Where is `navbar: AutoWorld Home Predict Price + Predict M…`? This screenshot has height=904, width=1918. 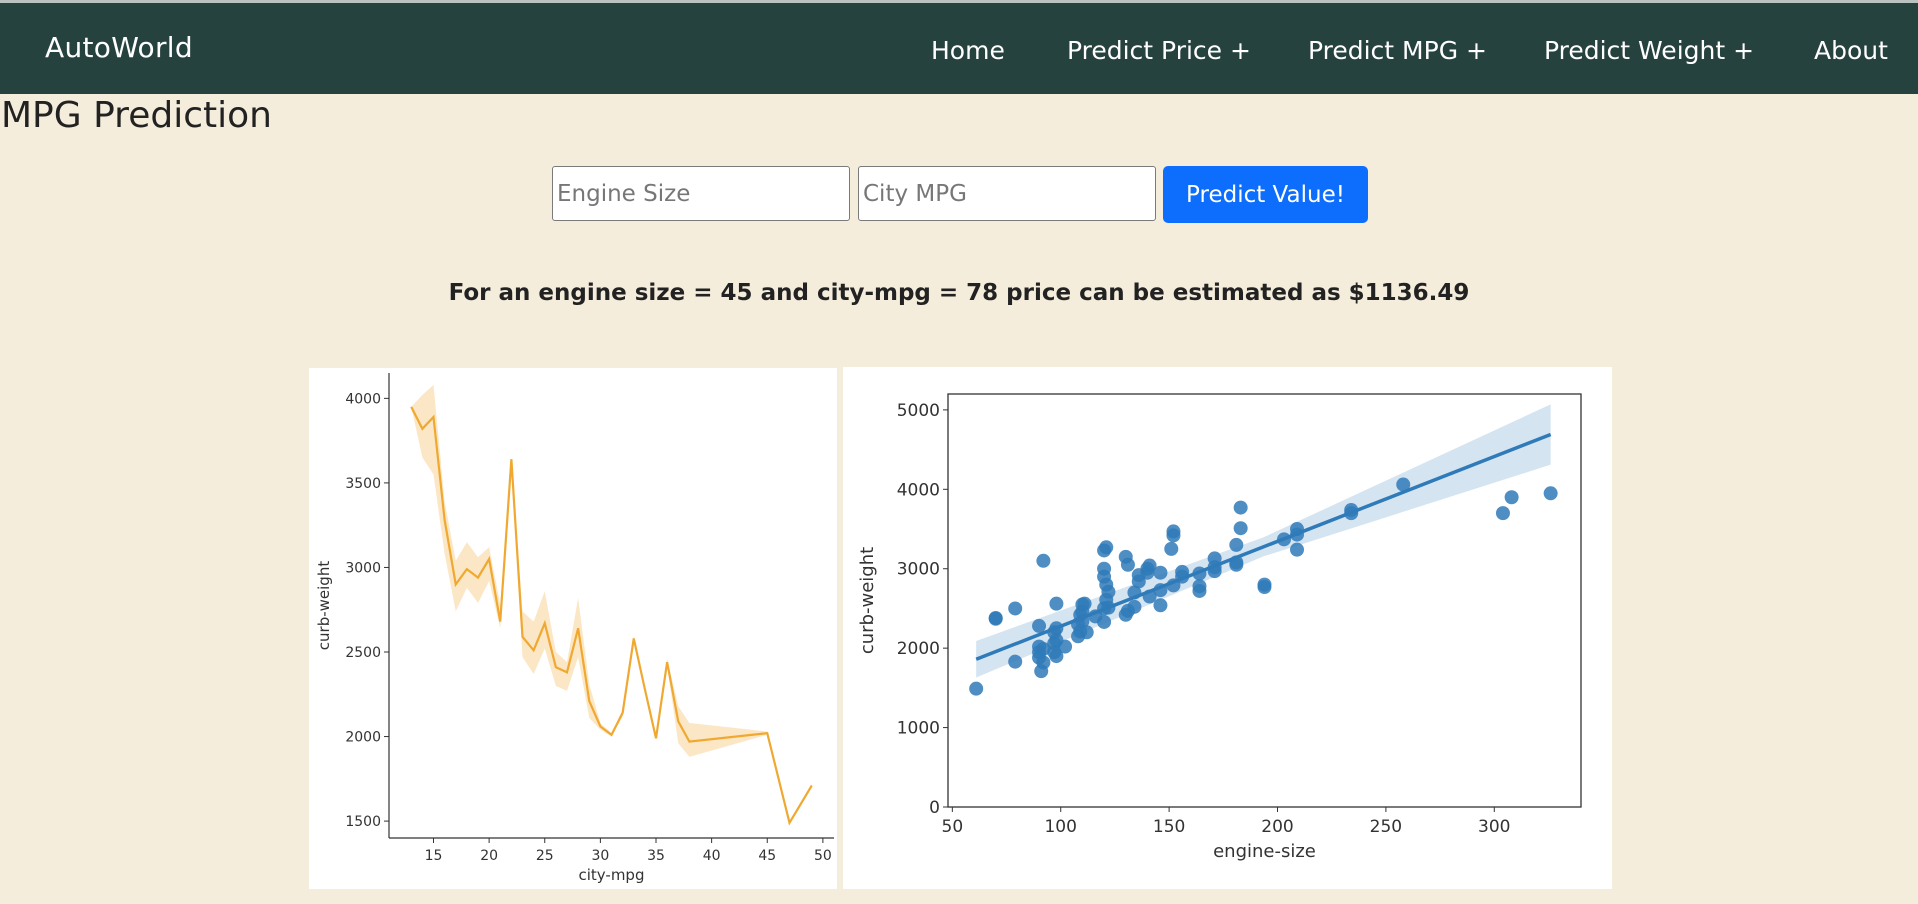 navbar: AutoWorld Home Predict Price + Predict M… is located at coordinates (959, 47).